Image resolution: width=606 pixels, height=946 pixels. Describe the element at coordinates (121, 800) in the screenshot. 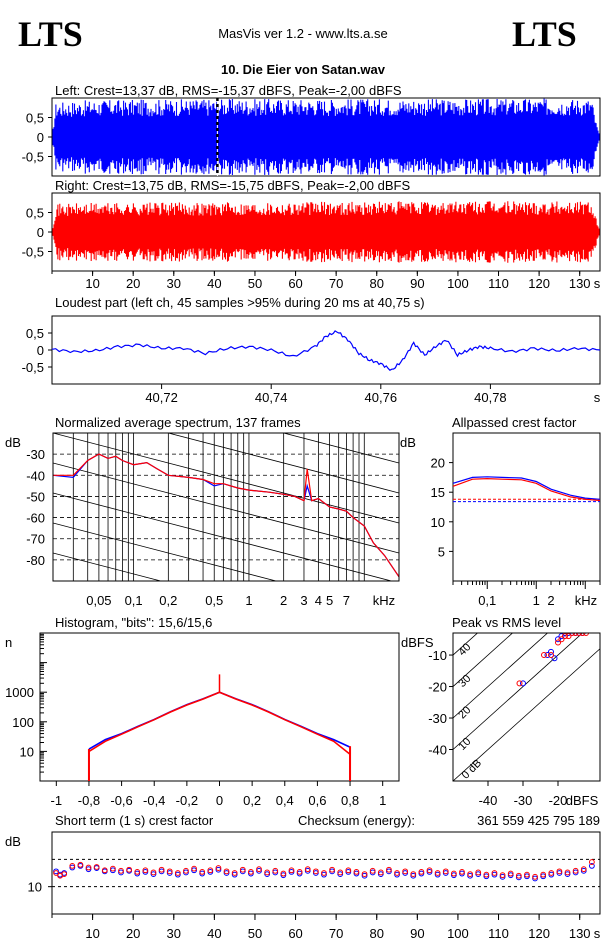

I see `histogram-xtick-label: -0,6` at that location.